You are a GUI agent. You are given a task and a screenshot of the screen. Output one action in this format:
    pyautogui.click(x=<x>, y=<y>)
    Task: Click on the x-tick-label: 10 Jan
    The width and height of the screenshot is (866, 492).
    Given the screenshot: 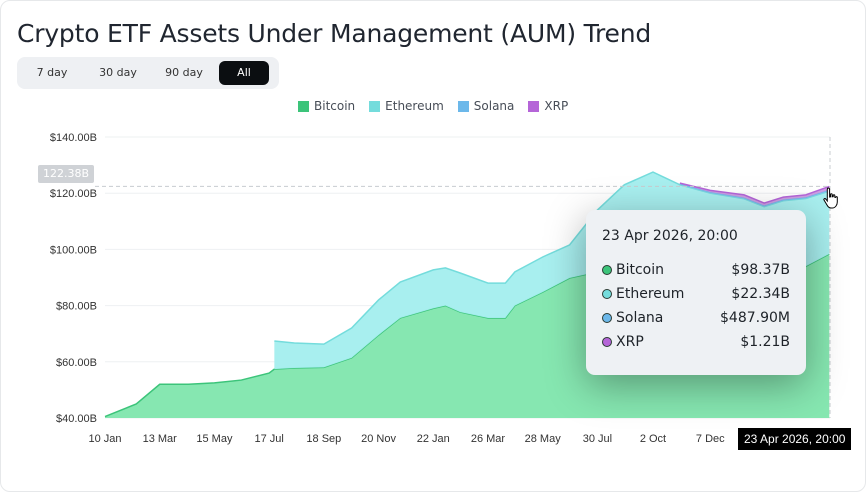 What is the action you would take?
    pyautogui.click(x=104, y=439)
    